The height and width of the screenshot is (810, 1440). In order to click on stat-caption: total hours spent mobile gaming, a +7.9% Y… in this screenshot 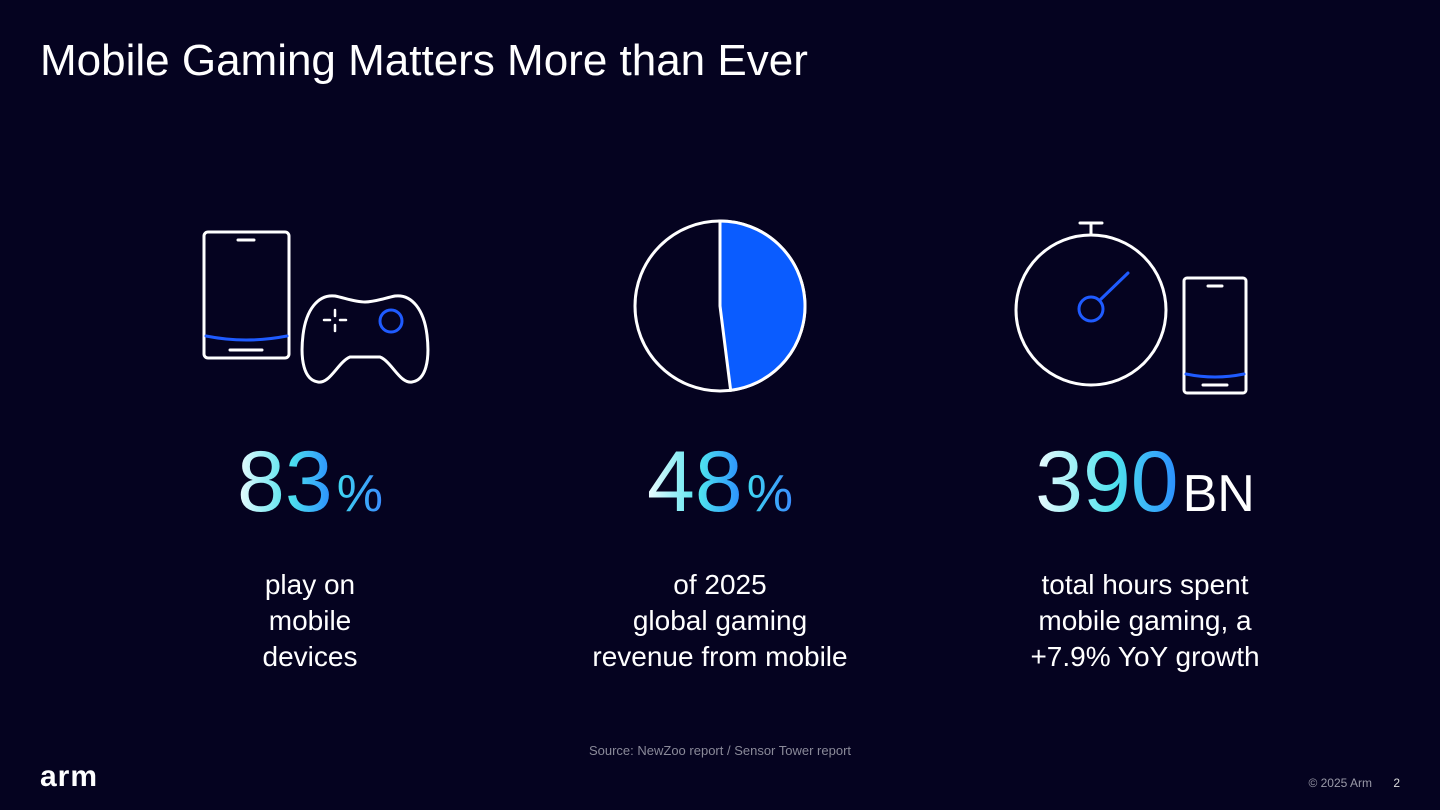, I will do `click(1145, 621)`.